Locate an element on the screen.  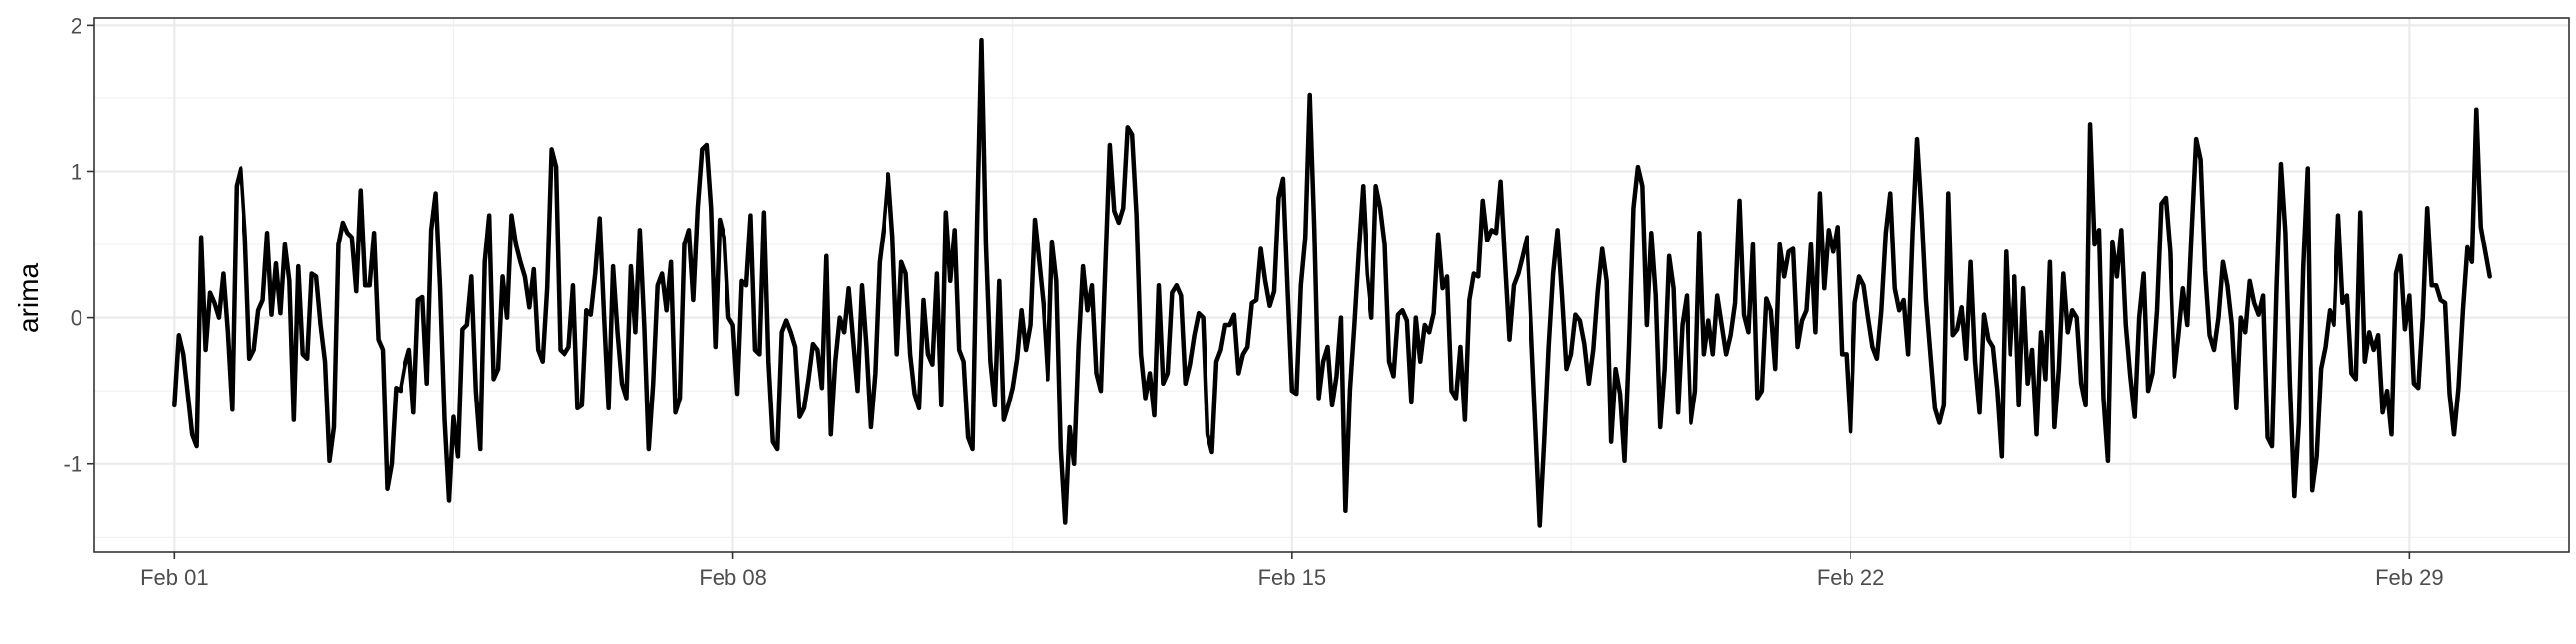
x-tick-label: Feb 08 is located at coordinates (733, 577).